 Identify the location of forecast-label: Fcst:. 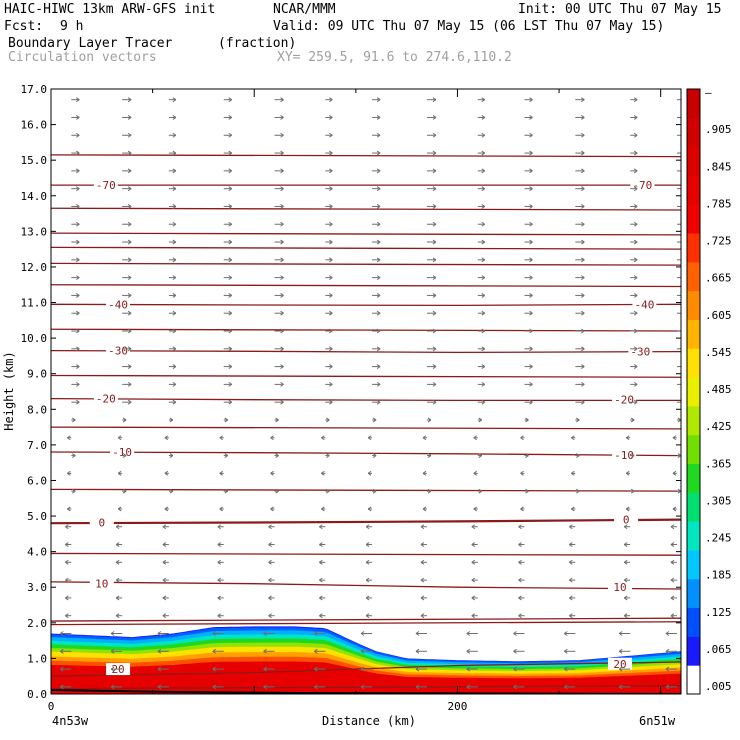
(24, 26).